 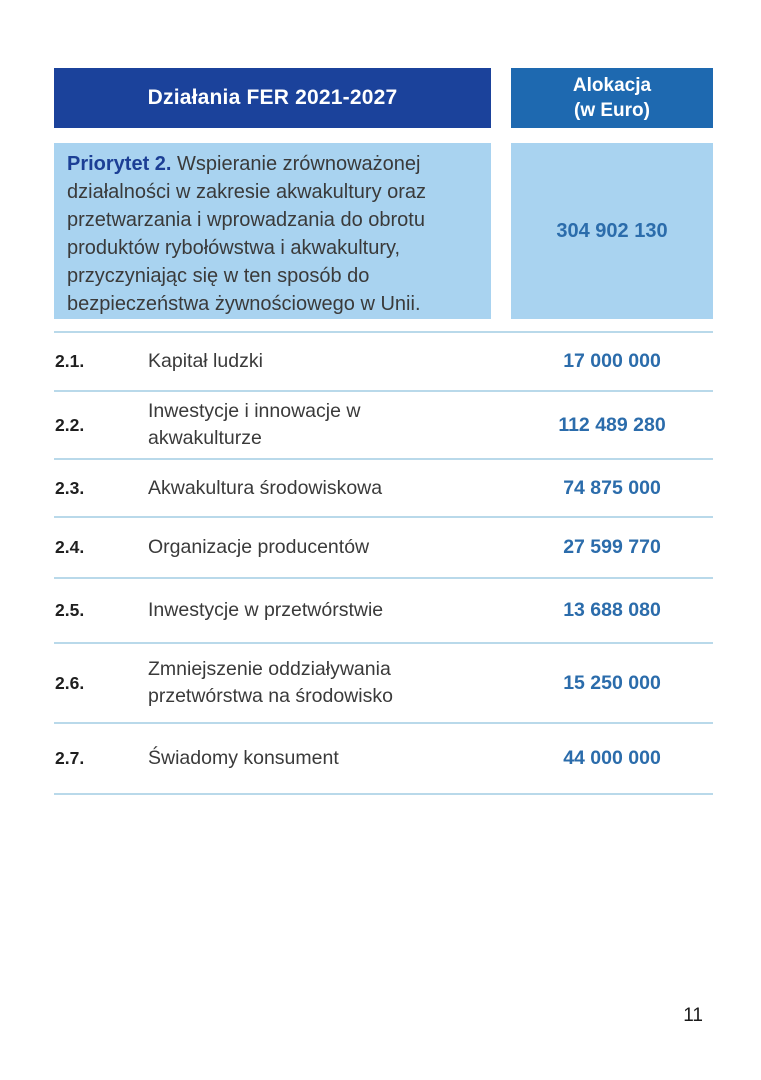 What do you see at coordinates (612, 110) in the screenshot?
I see `table-header-allocation-line2: (w Euro)` at bounding box center [612, 110].